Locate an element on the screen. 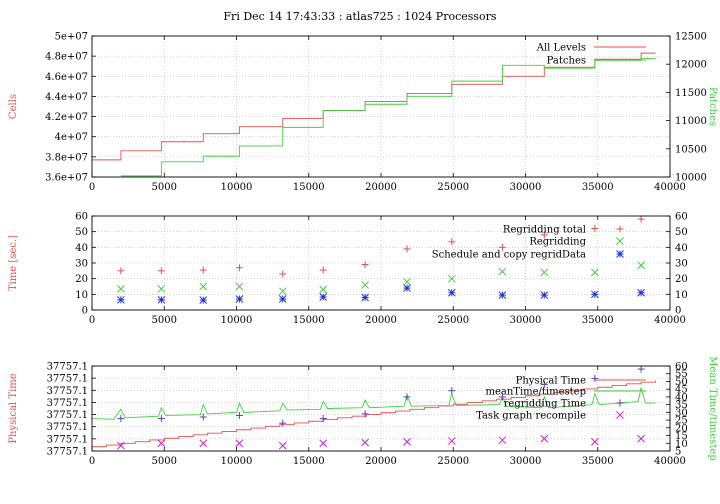  y-tick-label: 3.8e+07 is located at coordinates (66, 157).